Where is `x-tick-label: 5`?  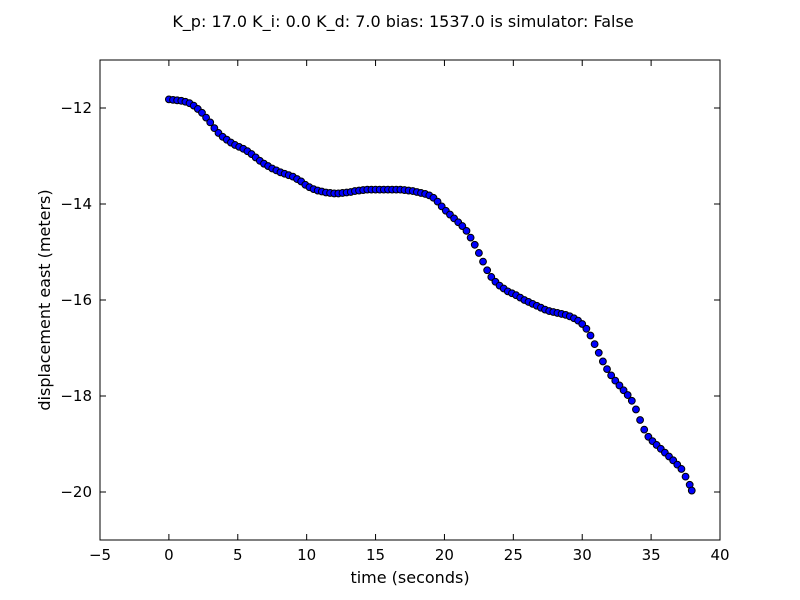 x-tick-label: 5 is located at coordinates (238, 555).